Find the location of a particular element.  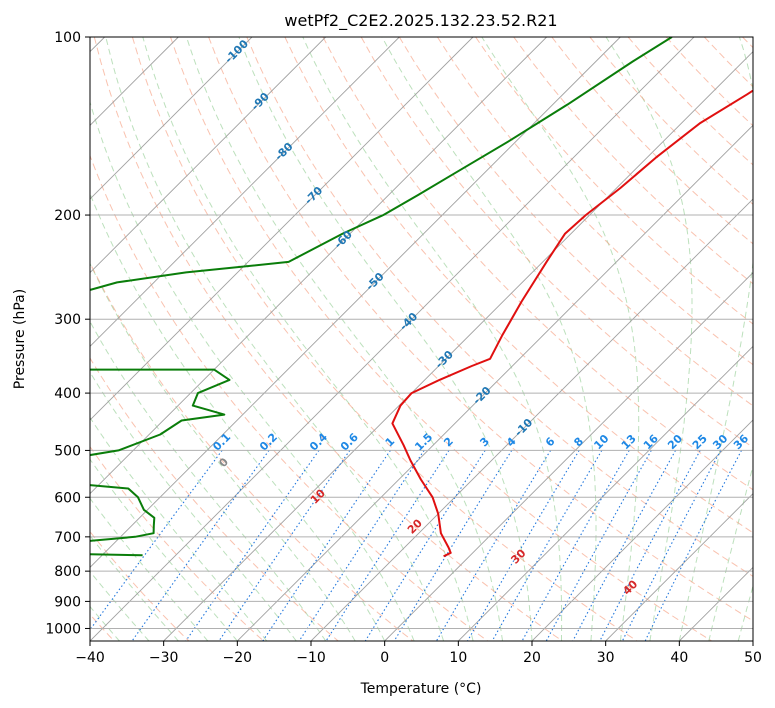

line-label: 6 is located at coordinates (550, 442).